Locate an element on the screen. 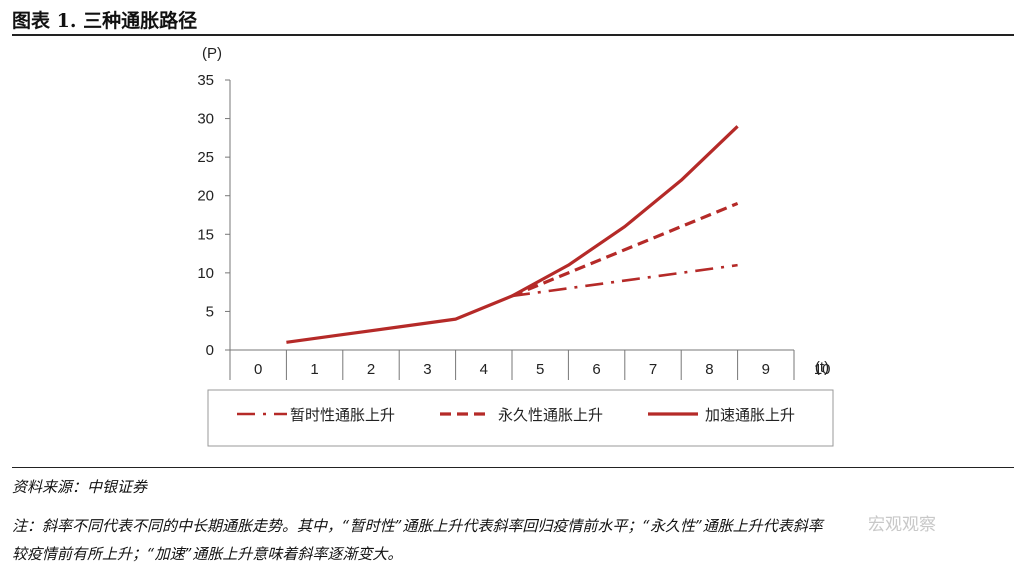 The image size is (1024, 568). y-axis-label: (P) is located at coordinates (212, 53).